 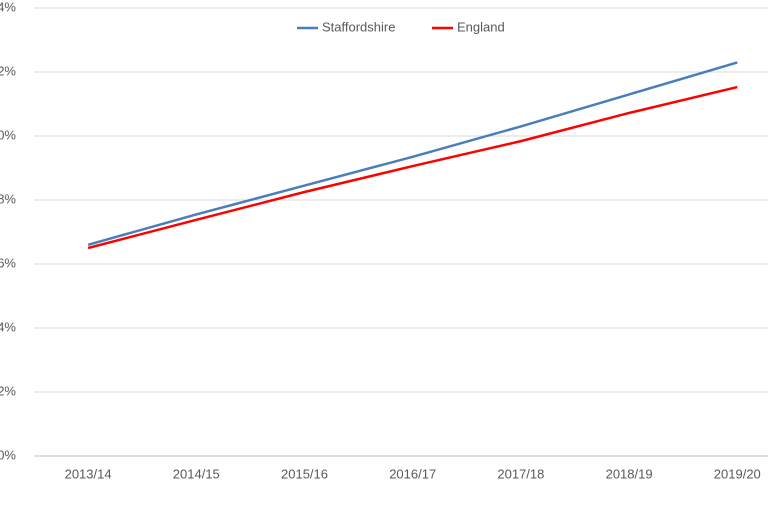 I want to click on legend-label: Staffordshire, so click(x=358, y=26).